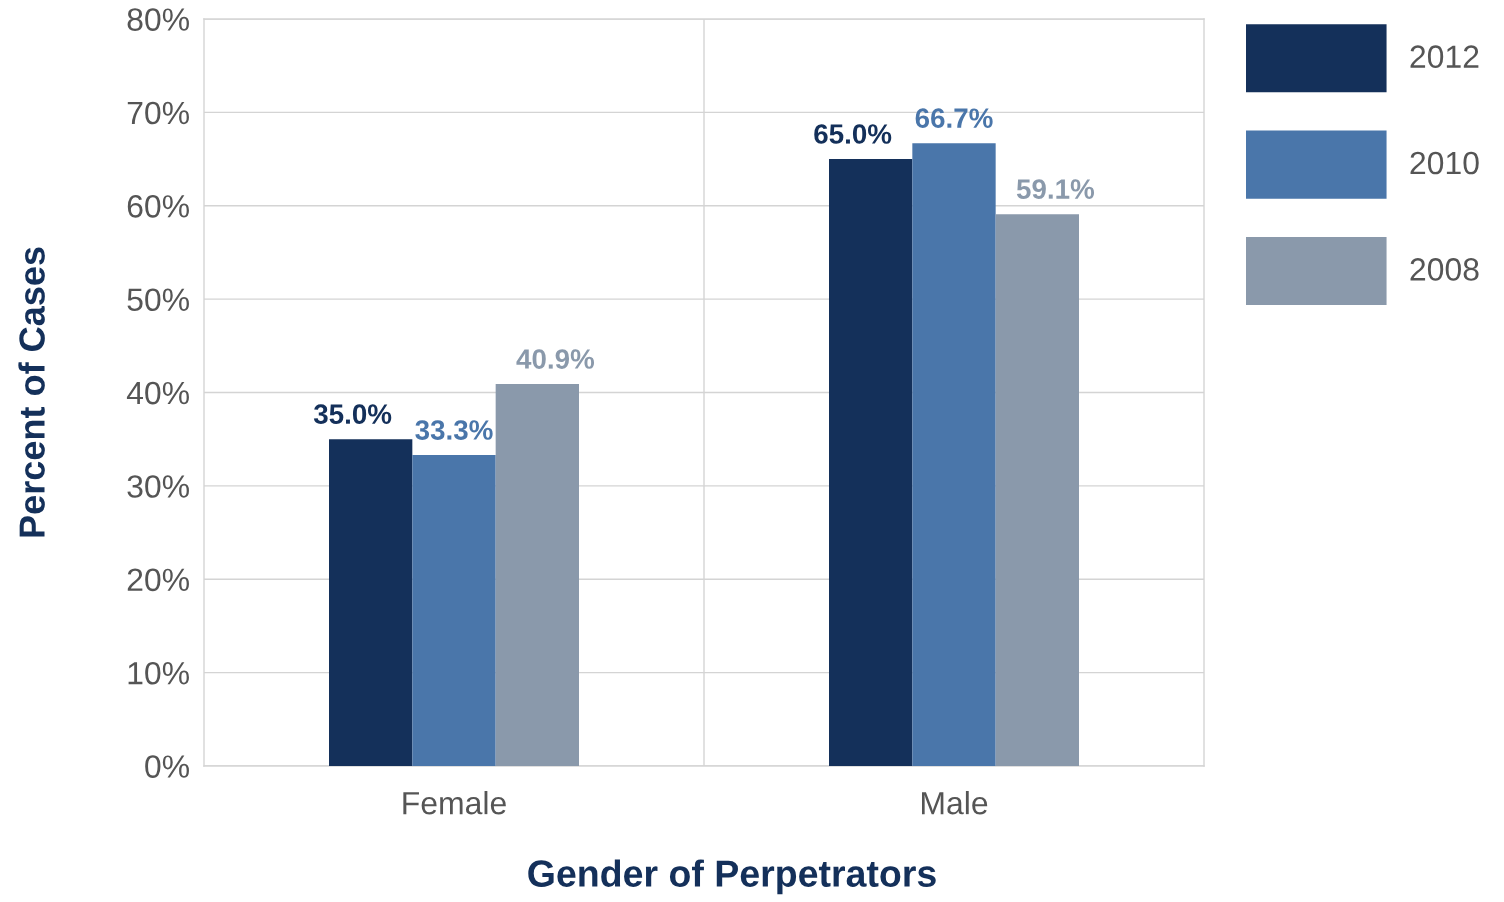  What do you see at coordinates (1444, 163) in the screenshot?
I see `legend-label: 2010` at bounding box center [1444, 163].